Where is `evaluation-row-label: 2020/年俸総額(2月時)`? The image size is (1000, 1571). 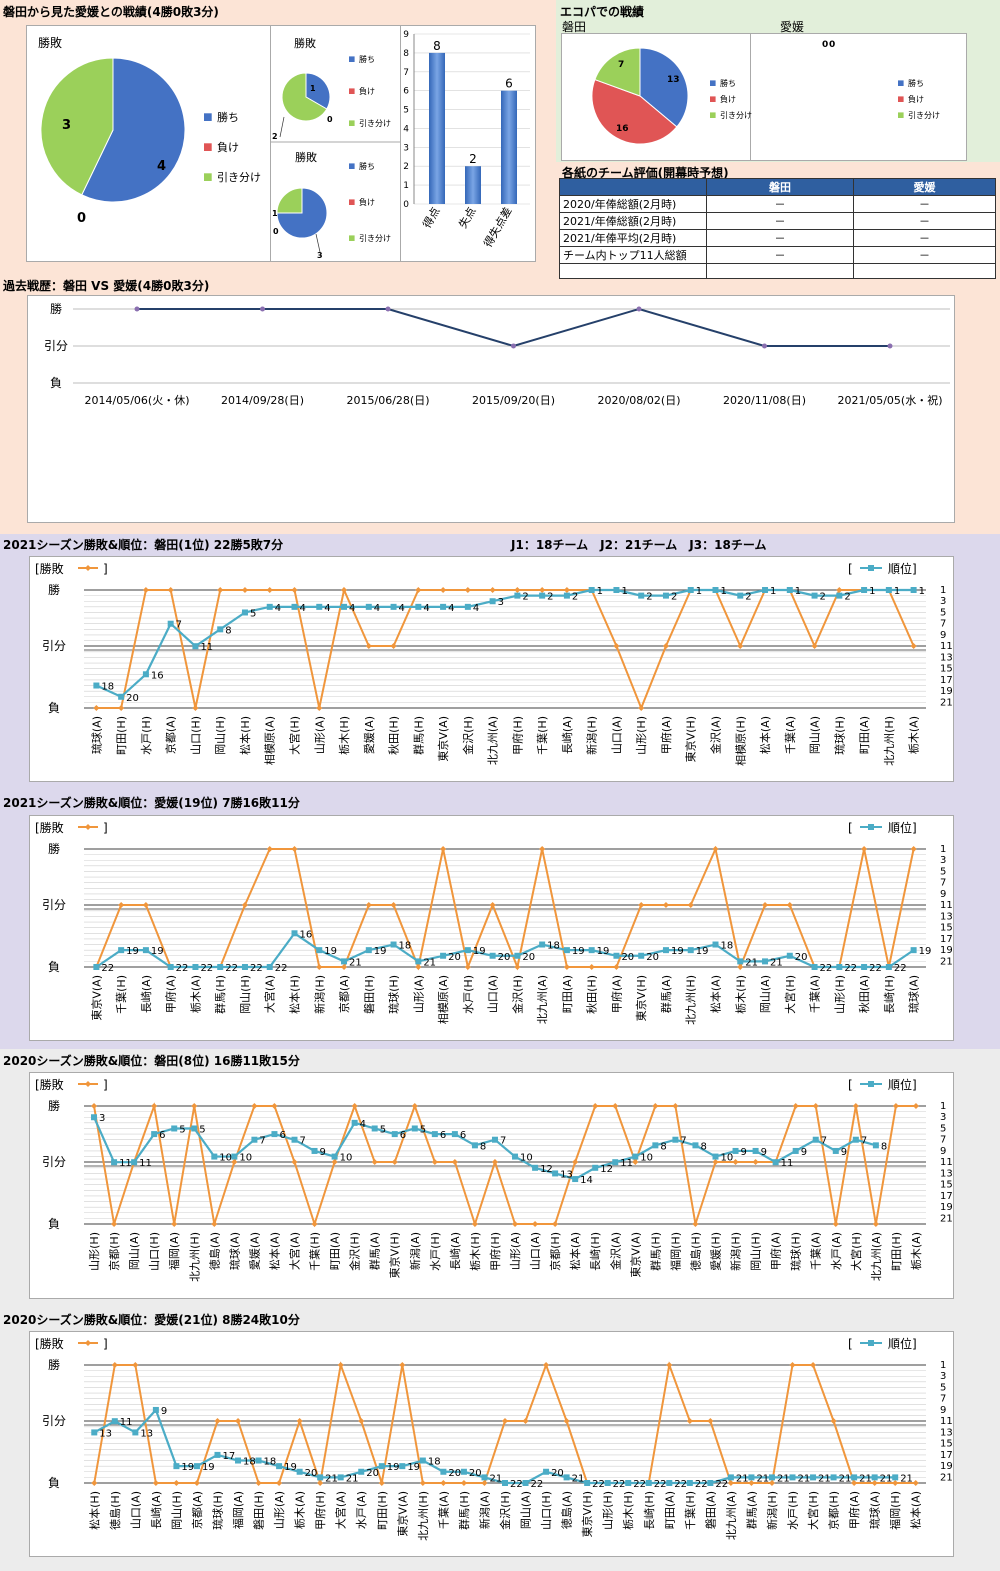
evaluation-row-label: 2020/年俸総額(2月時) is located at coordinates (633, 204).